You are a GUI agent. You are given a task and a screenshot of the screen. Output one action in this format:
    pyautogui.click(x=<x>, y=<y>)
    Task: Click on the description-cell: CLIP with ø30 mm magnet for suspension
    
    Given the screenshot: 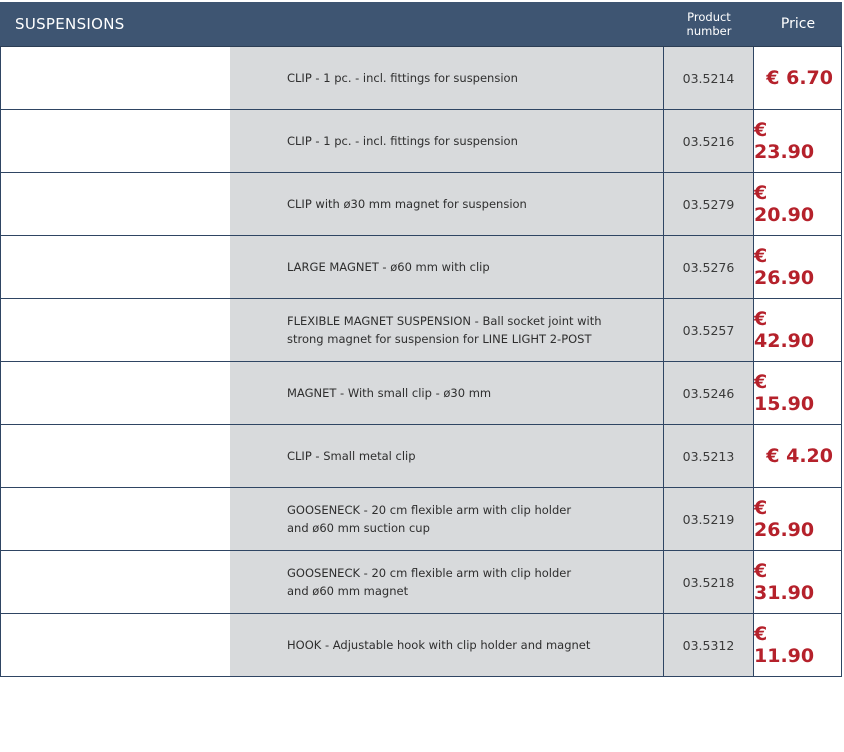 What is the action you would take?
    pyautogui.click(x=447, y=204)
    